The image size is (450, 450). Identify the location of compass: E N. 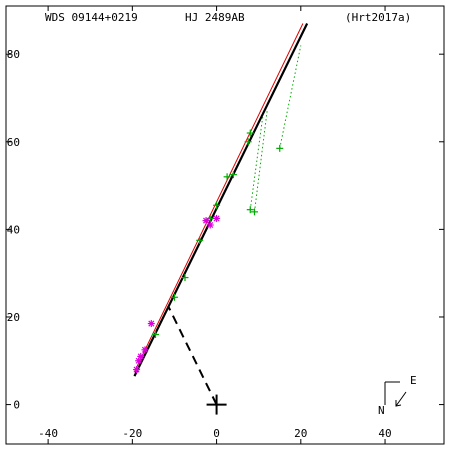
(397, 395).